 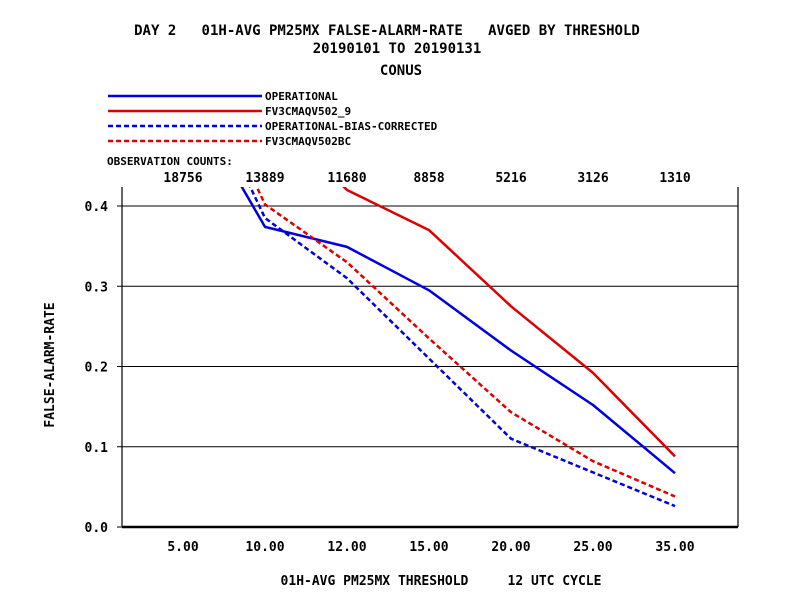 What do you see at coordinates (351, 126) in the screenshot?
I see `legend-label: OPERATIONAL-BIAS-CORRECTED` at bounding box center [351, 126].